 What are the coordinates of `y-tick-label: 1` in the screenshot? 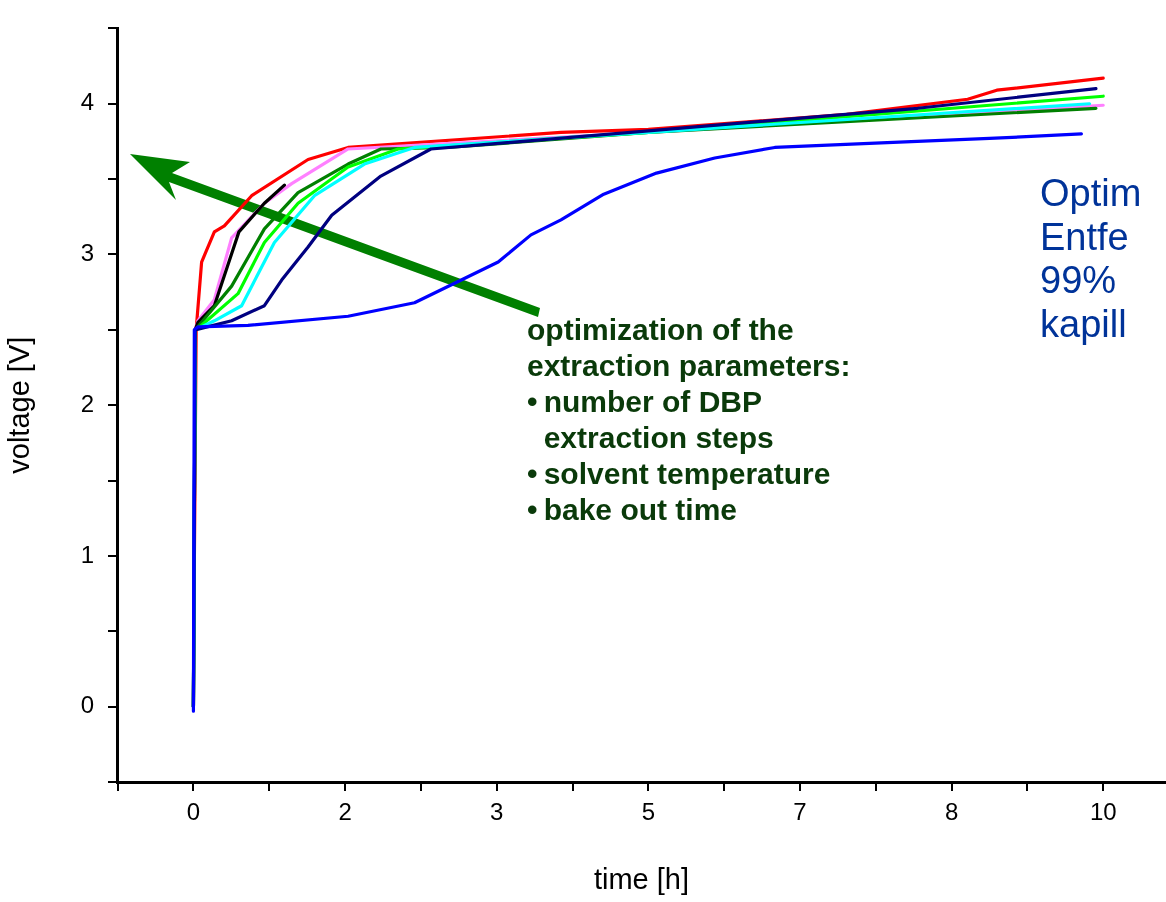 It's located at (87, 554).